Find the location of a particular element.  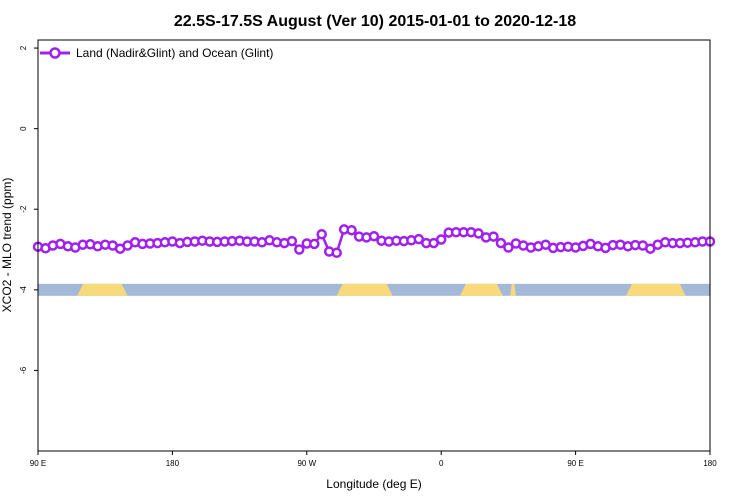

series-layer is located at coordinates (374, 241).